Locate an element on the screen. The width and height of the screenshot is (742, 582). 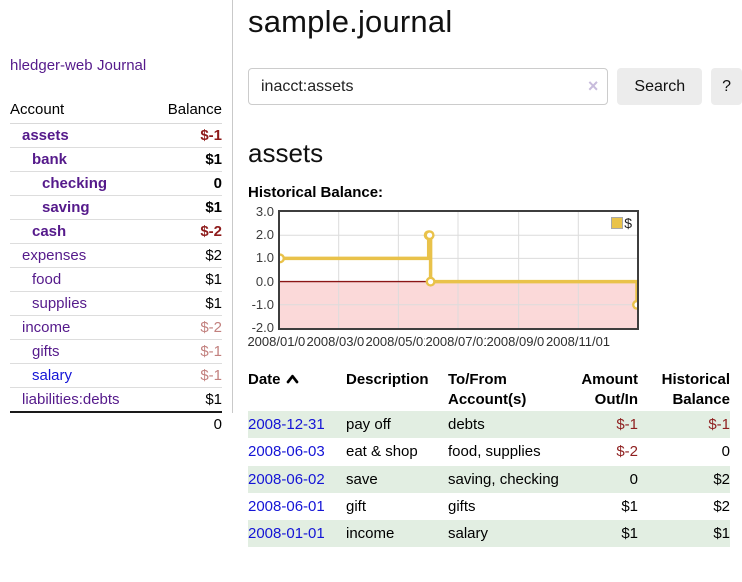
sidebar-account-link-salary: salary is located at coordinates (52, 375).